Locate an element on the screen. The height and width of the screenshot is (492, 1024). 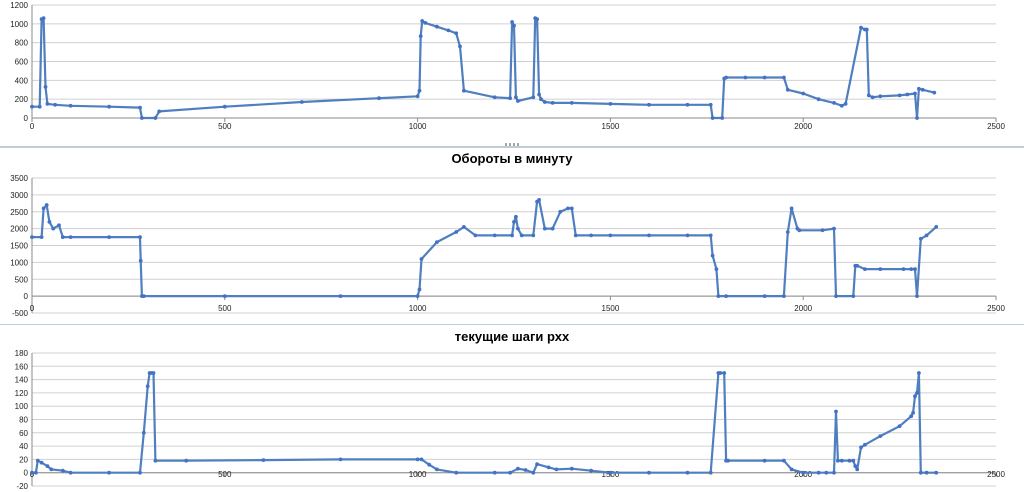
y-tick-label: 2000 is located at coordinates (19, 229).